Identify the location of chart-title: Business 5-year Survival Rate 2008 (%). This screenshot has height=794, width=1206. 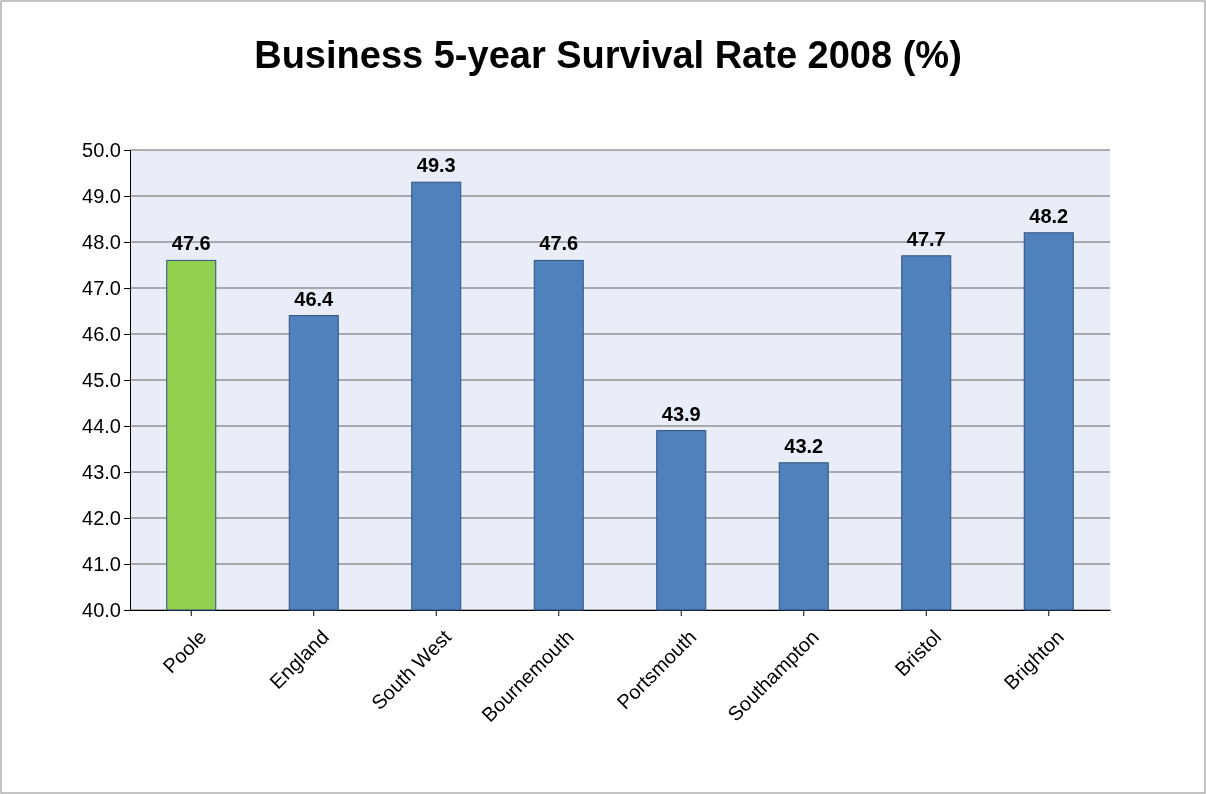
(608, 55).